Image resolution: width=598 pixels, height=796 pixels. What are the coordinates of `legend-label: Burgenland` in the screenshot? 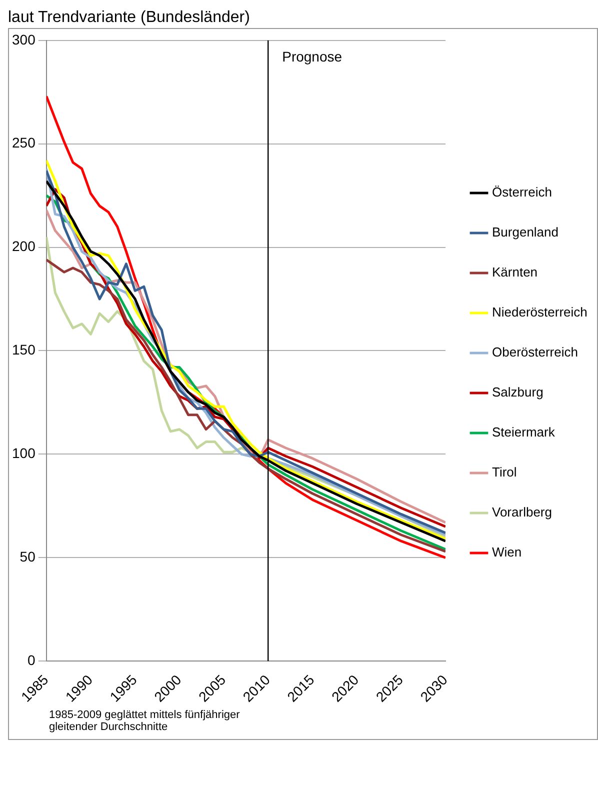 It's located at (525, 232).